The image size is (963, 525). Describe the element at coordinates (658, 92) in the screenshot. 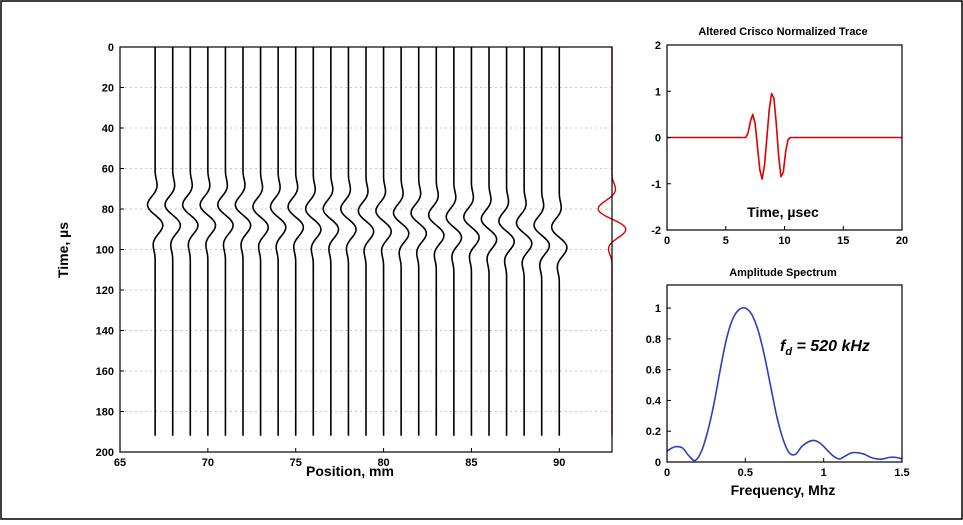

I see `tr-y-tick-label: 1` at that location.